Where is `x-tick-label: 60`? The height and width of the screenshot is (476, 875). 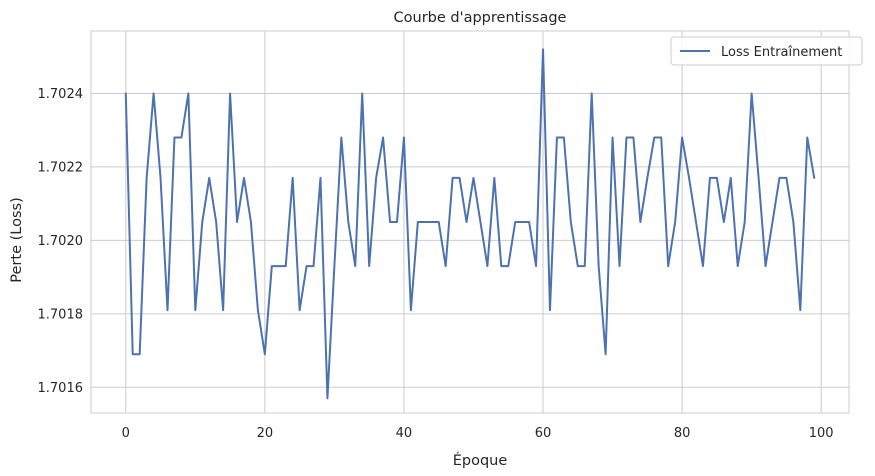 x-tick-label: 60 is located at coordinates (543, 433).